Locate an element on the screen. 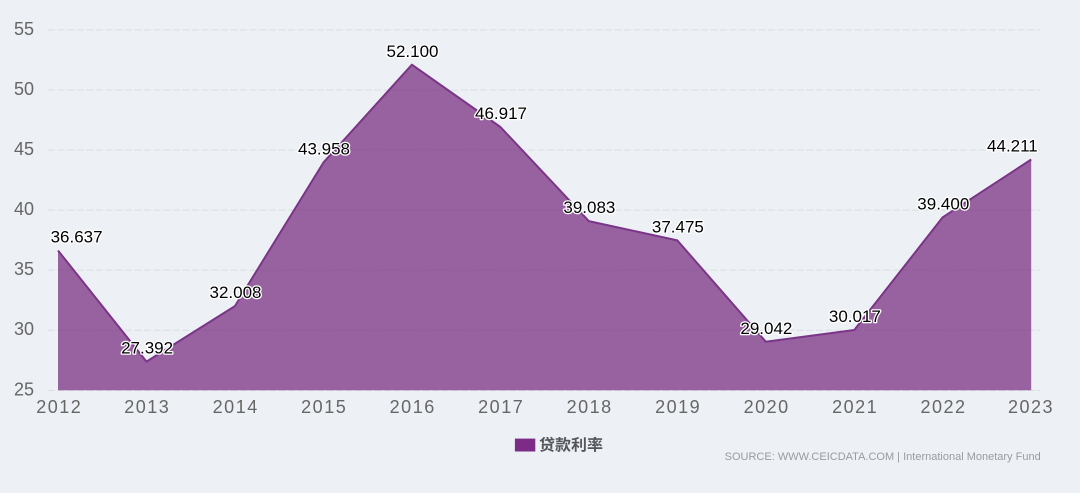 This screenshot has width=1080, height=493. svg-text: 2019 is located at coordinates (678, 407).